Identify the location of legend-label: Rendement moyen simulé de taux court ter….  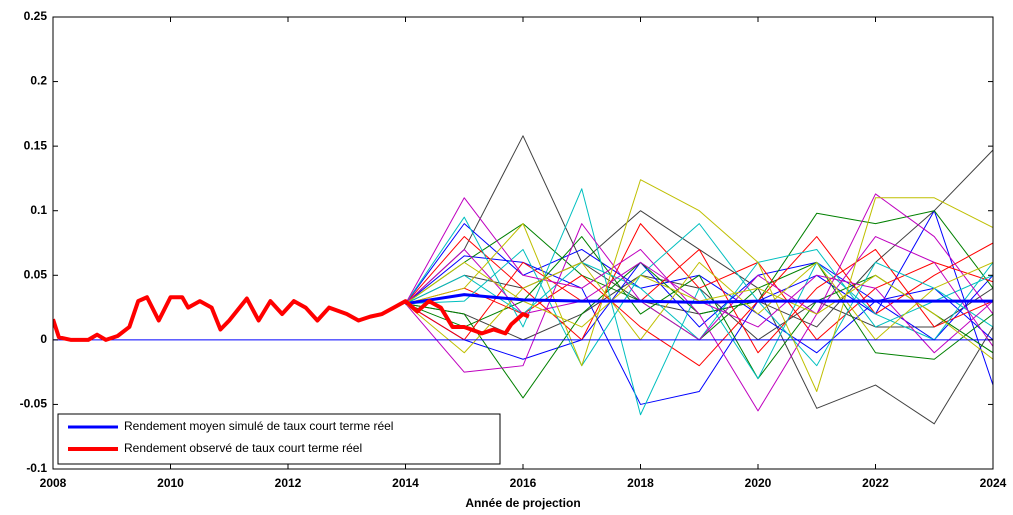
(258, 426).